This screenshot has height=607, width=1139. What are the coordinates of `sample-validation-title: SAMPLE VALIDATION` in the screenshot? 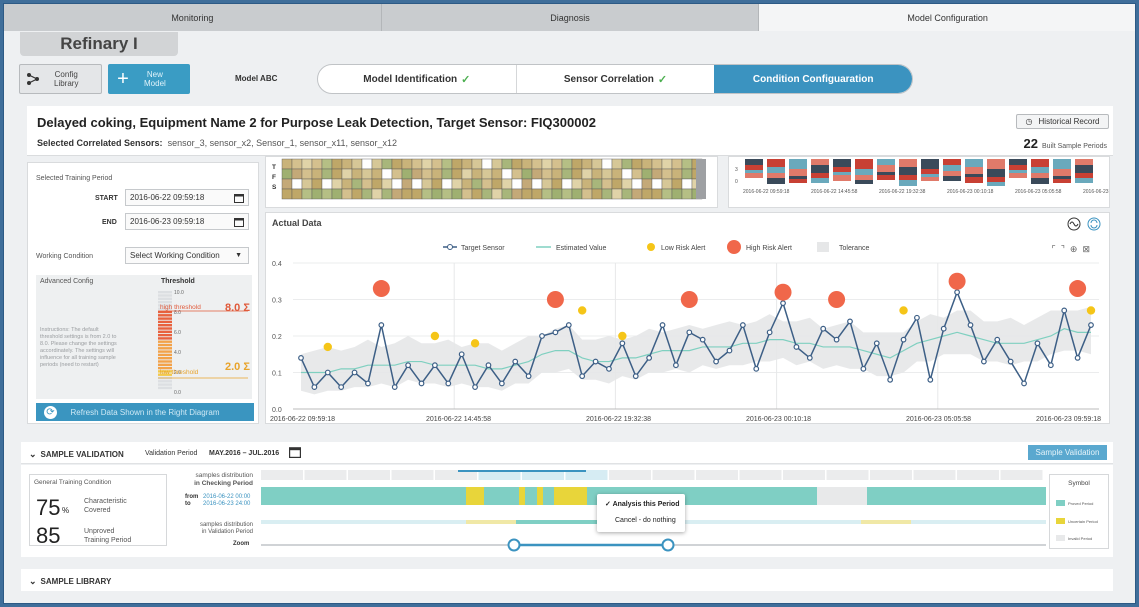 It's located at (82, 454).